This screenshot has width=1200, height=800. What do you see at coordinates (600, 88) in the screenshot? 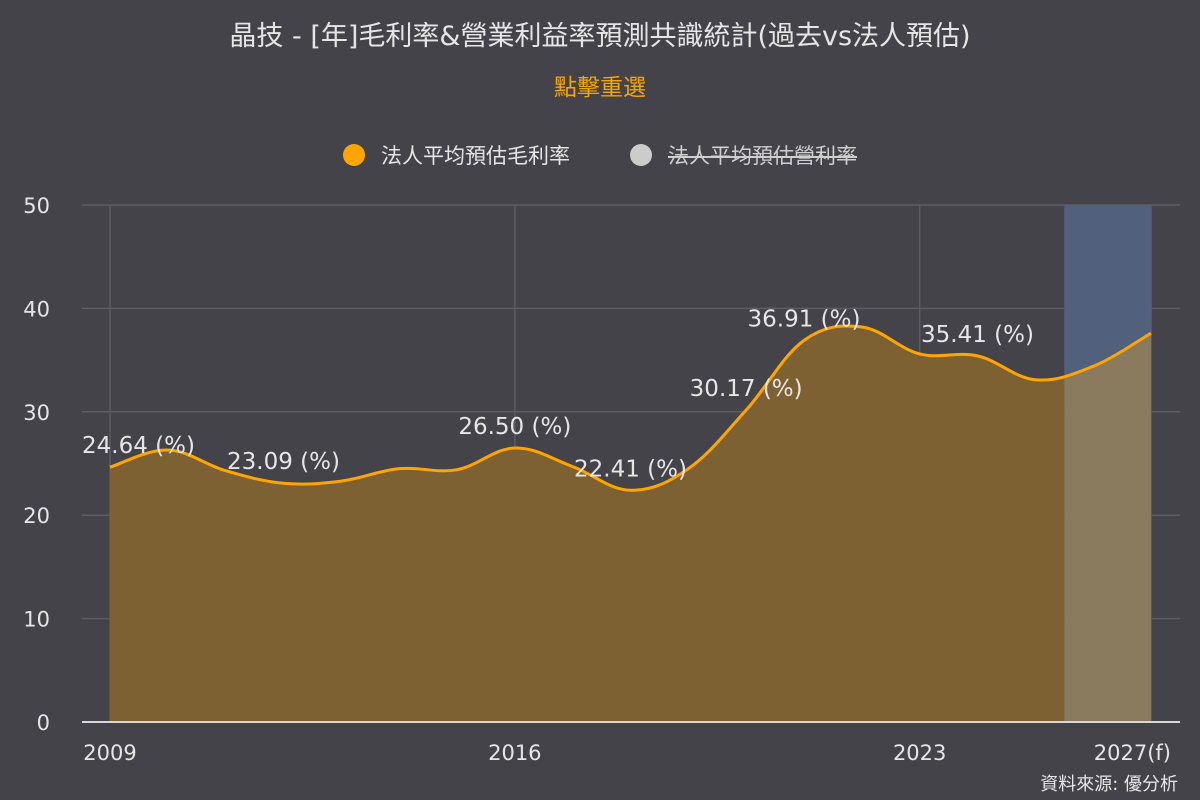
I see `reset-zoom-button: 點擊重選` at bounding box center [600, 88].